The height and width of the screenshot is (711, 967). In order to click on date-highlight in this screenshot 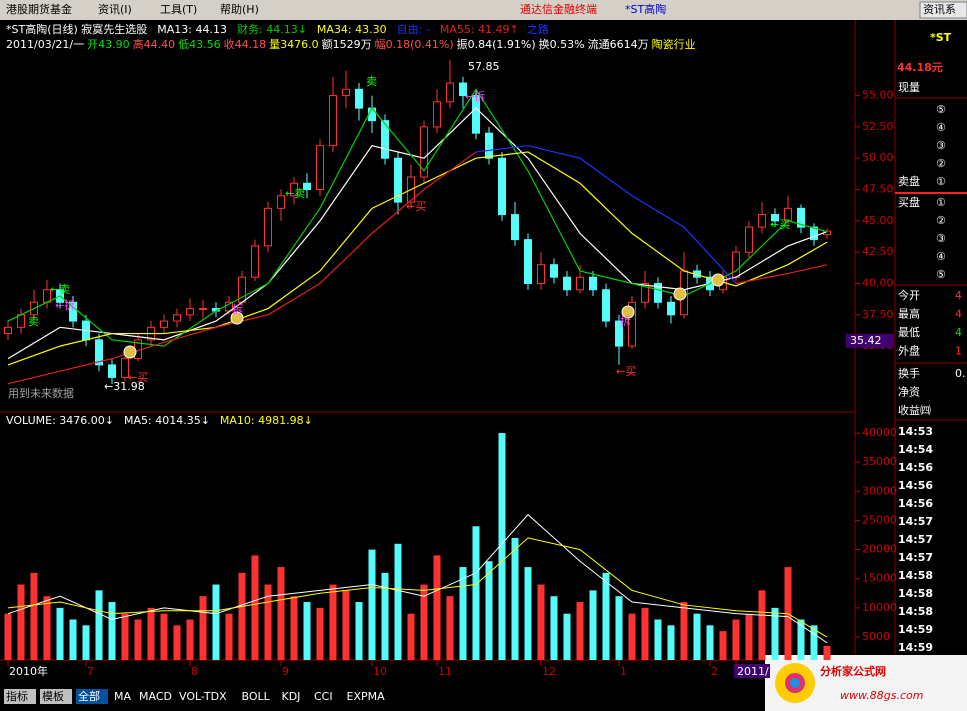, I will do `click(752, 671)`.